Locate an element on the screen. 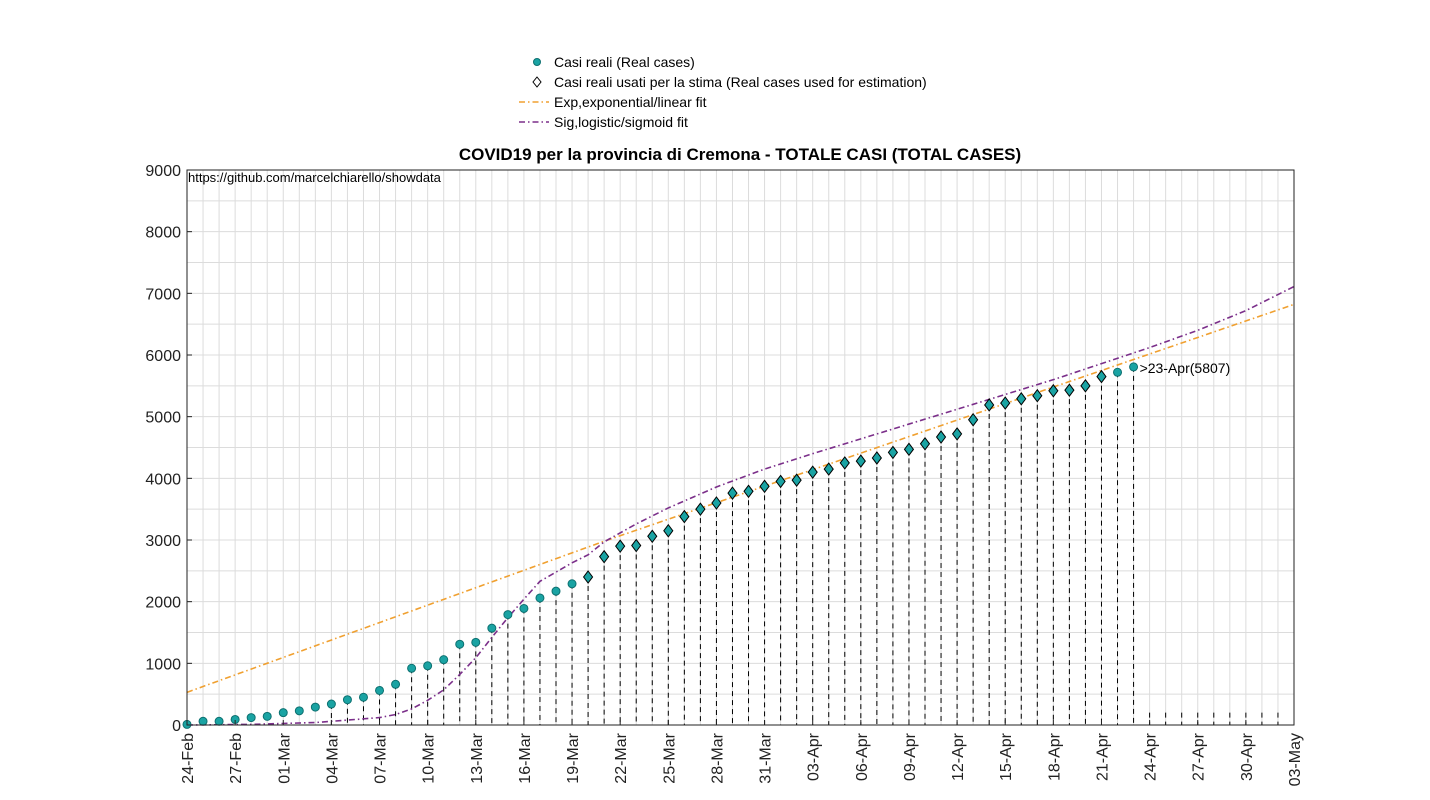 This screenshot has height=800, width=1430. x-tick-label: 10-Mar is located at coordinates (429, 757).